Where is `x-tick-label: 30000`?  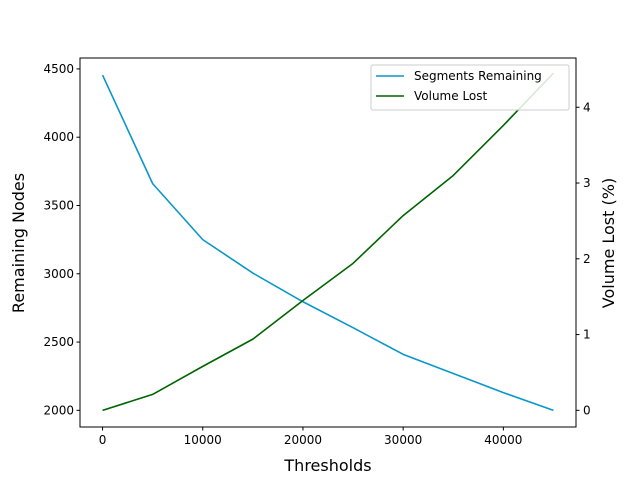
x-tick-label: 30000 is located at coordinates (403, 440).